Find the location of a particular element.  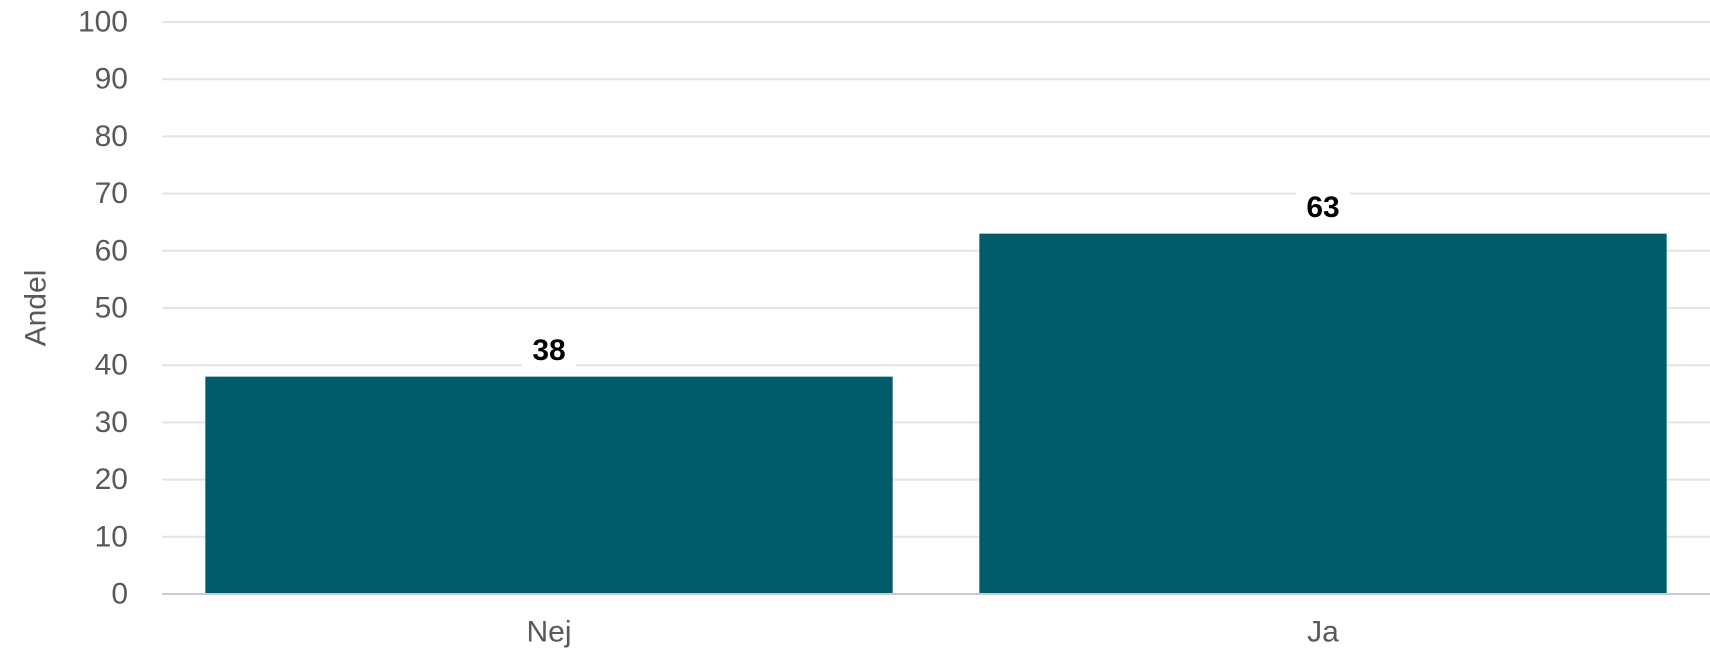

x-tick-label: Ja is located at coordinates (1323, 632).